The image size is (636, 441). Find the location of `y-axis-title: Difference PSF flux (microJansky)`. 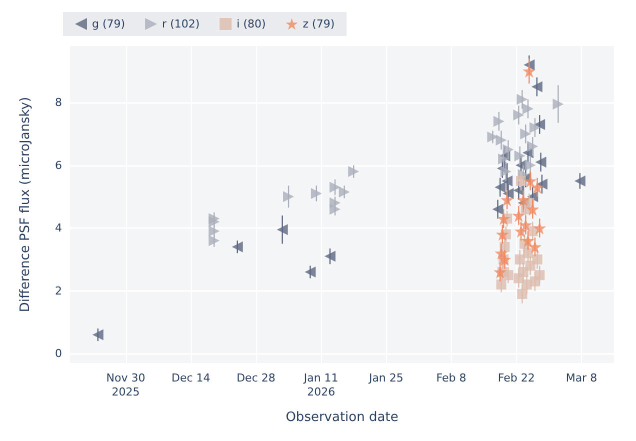

y-axis-title: Difference PSF flux (microJansky) is located at coordinates (25, 204).